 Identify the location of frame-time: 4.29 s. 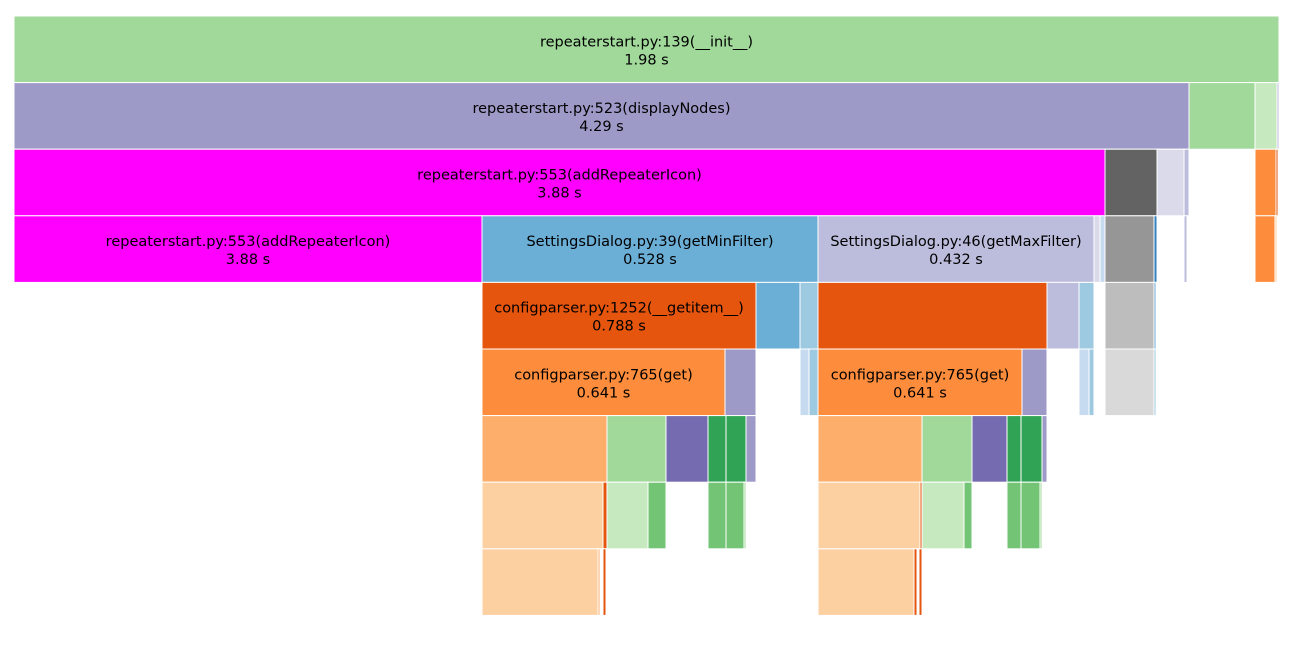
(601, 127).